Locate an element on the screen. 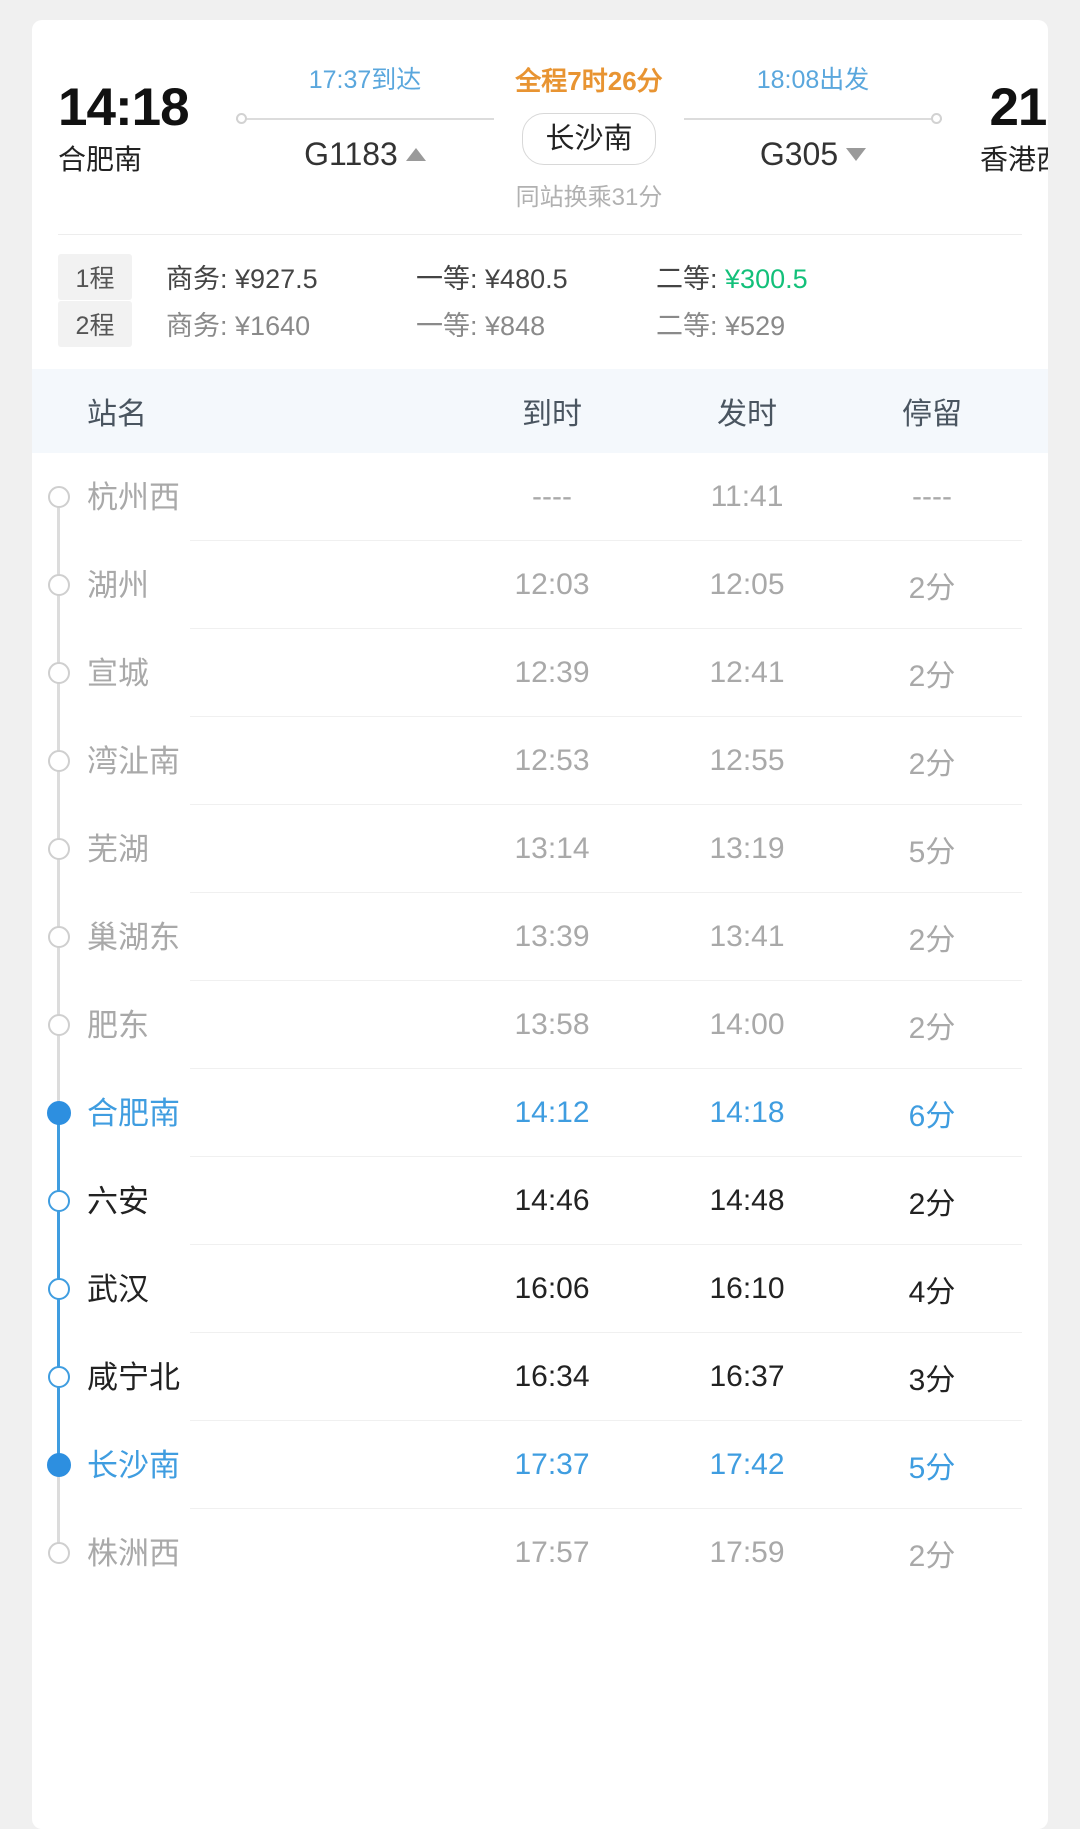 The image size is (1080, 1829). route-line-segment-top is located at coordinates (58, 563).